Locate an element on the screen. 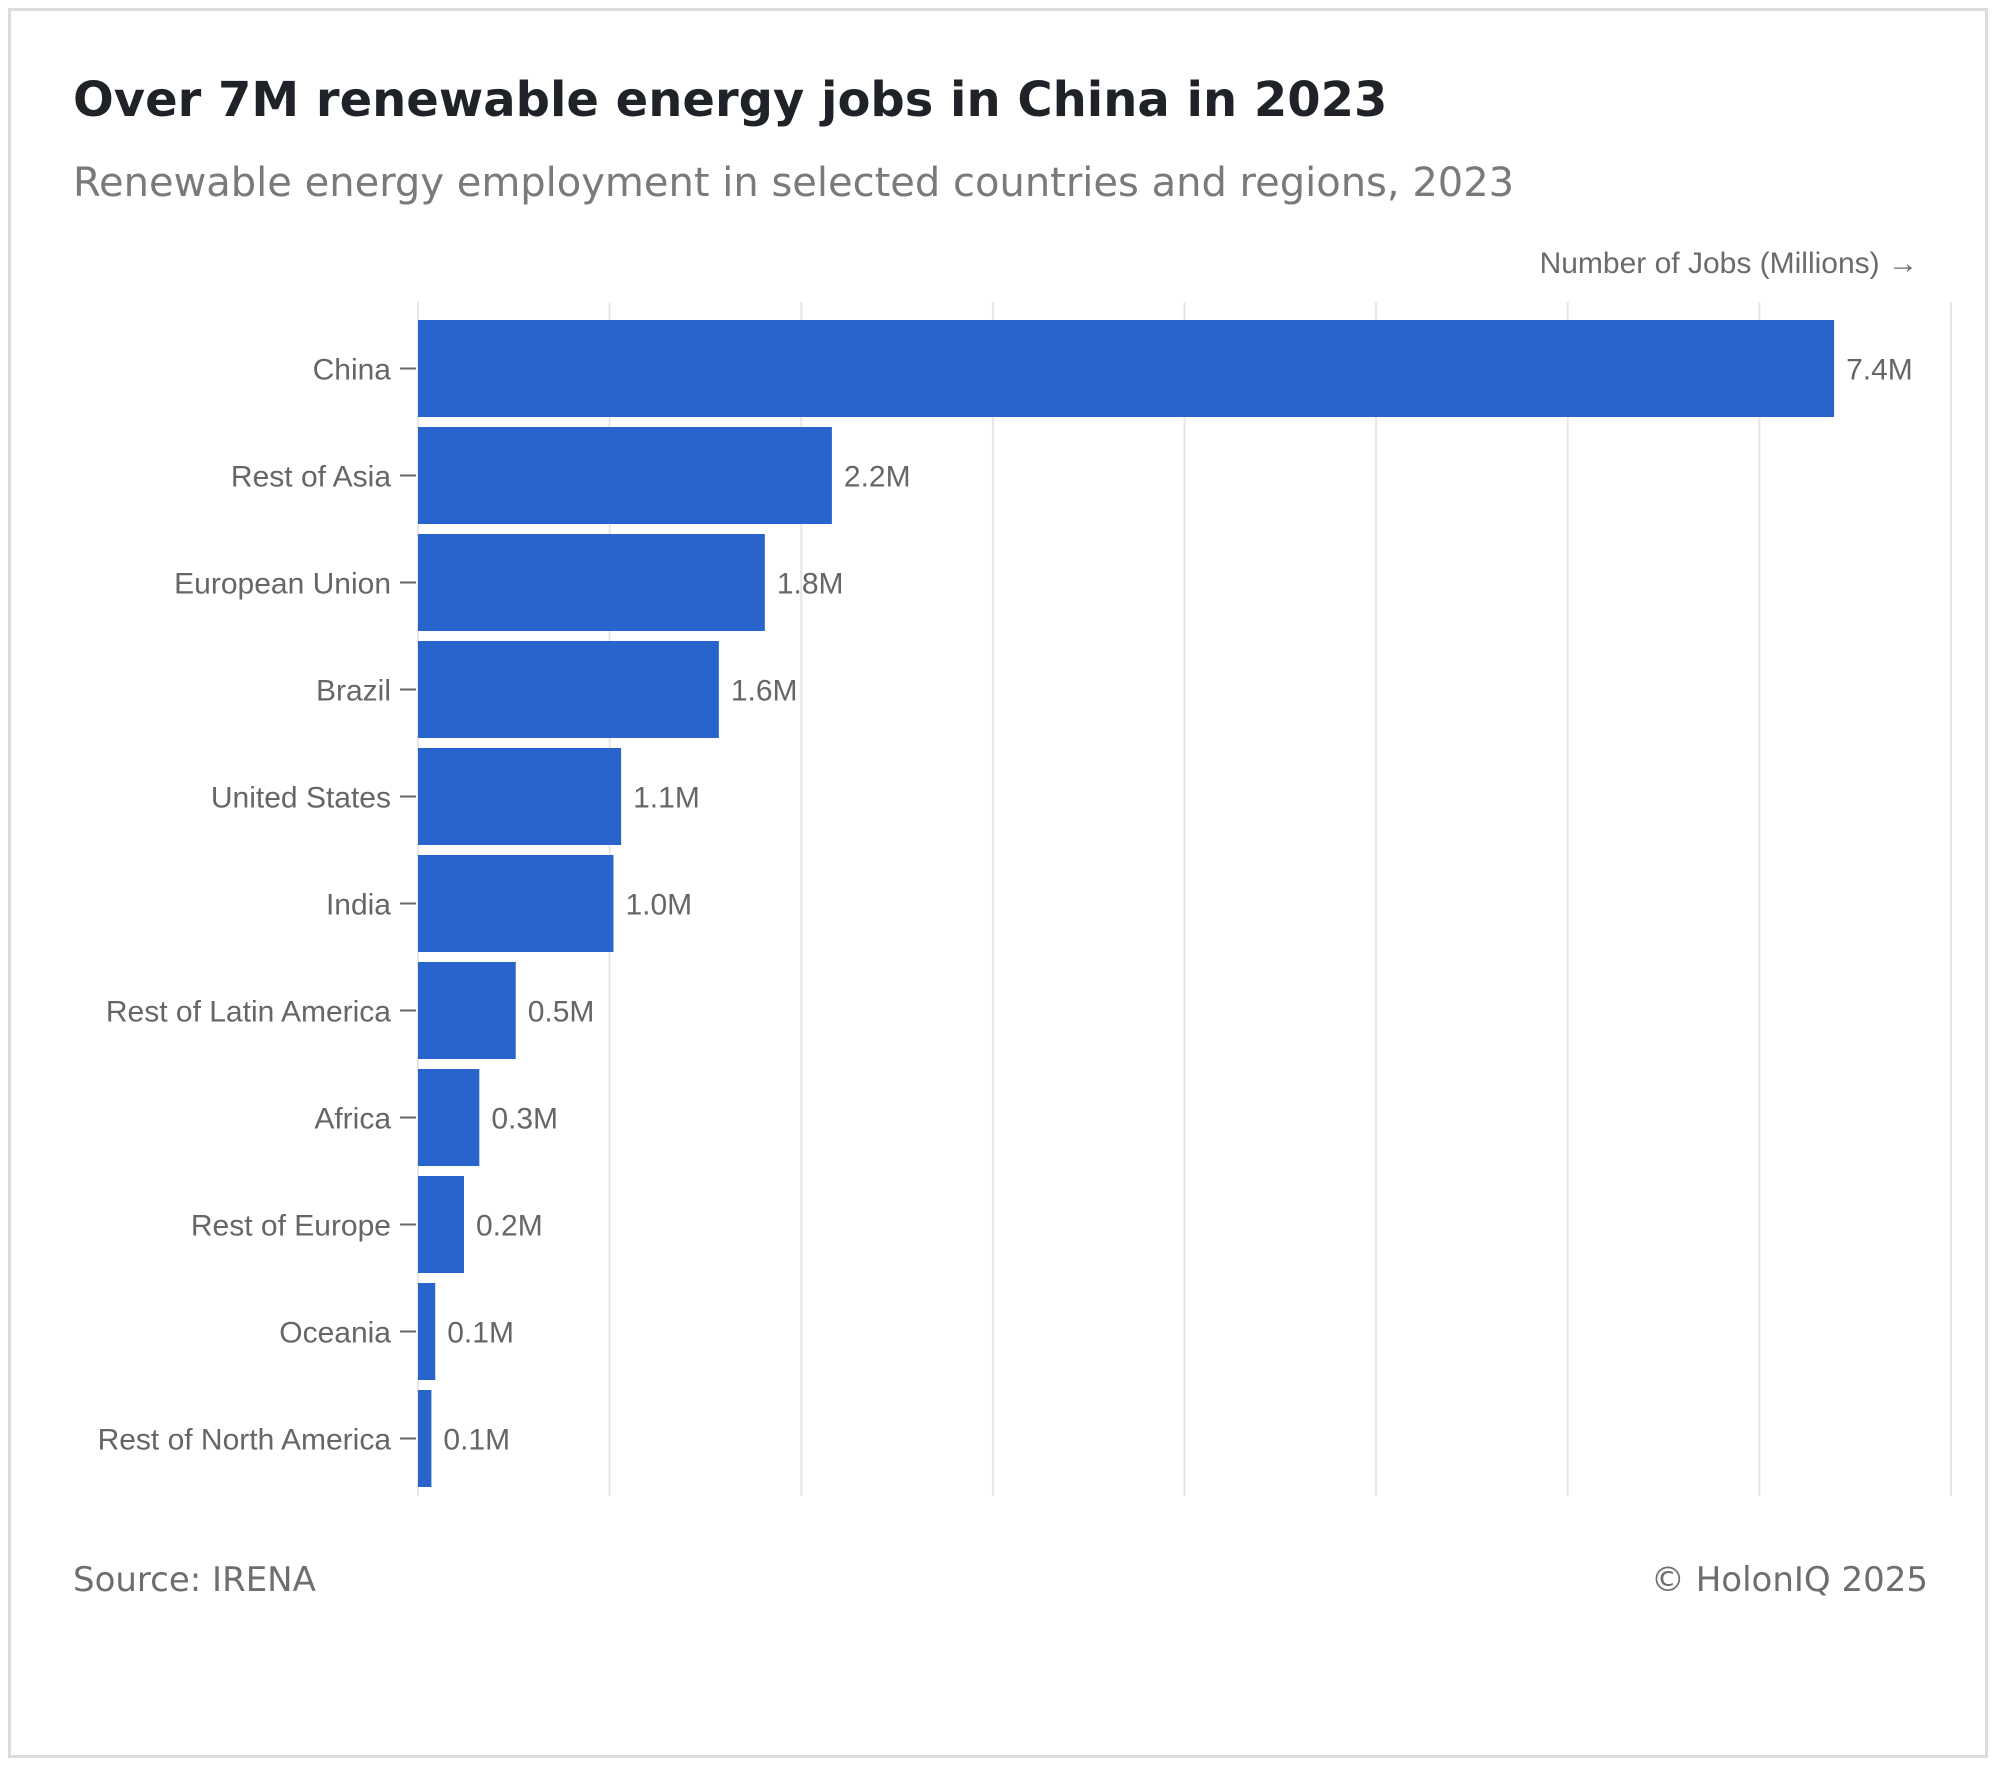  value-label: 0.3M is located at coordinates (524, 1119).